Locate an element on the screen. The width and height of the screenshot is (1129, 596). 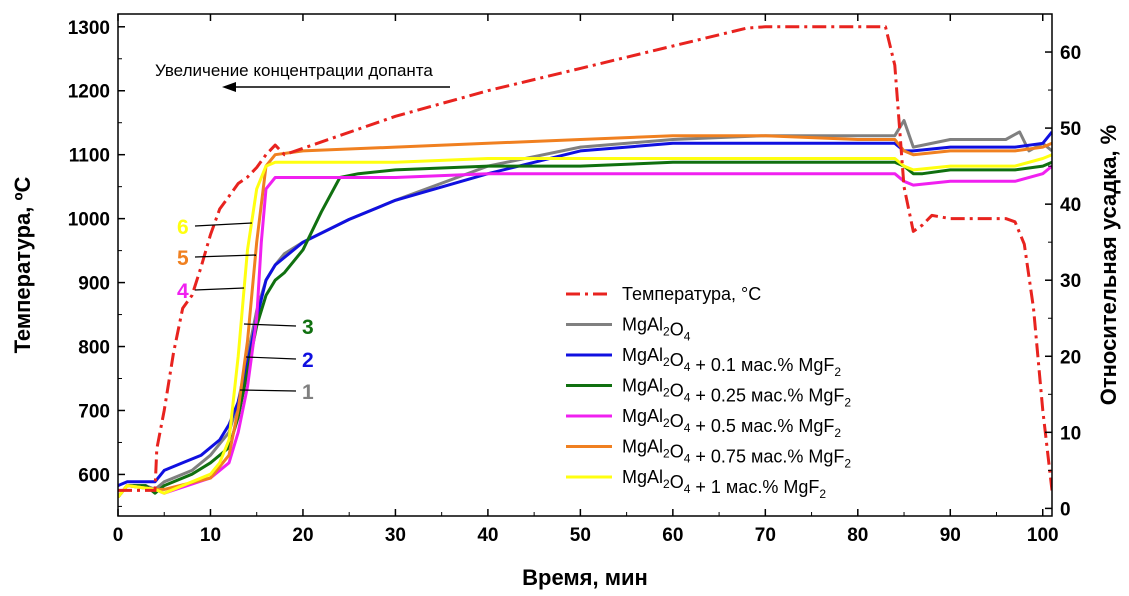
legend-label-temperature: Температура, °С is located at coordinates (691, 294).